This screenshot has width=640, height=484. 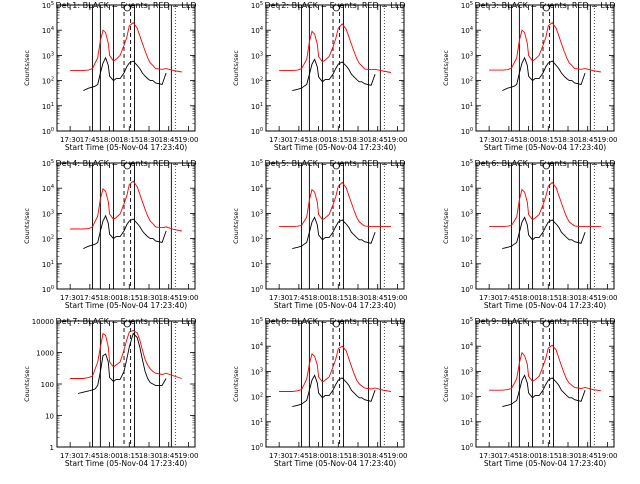 What do you see at coordinates (52, 448) in the screenshot?
I see `y-tick-label: 1` at bounding box center [52, 448].